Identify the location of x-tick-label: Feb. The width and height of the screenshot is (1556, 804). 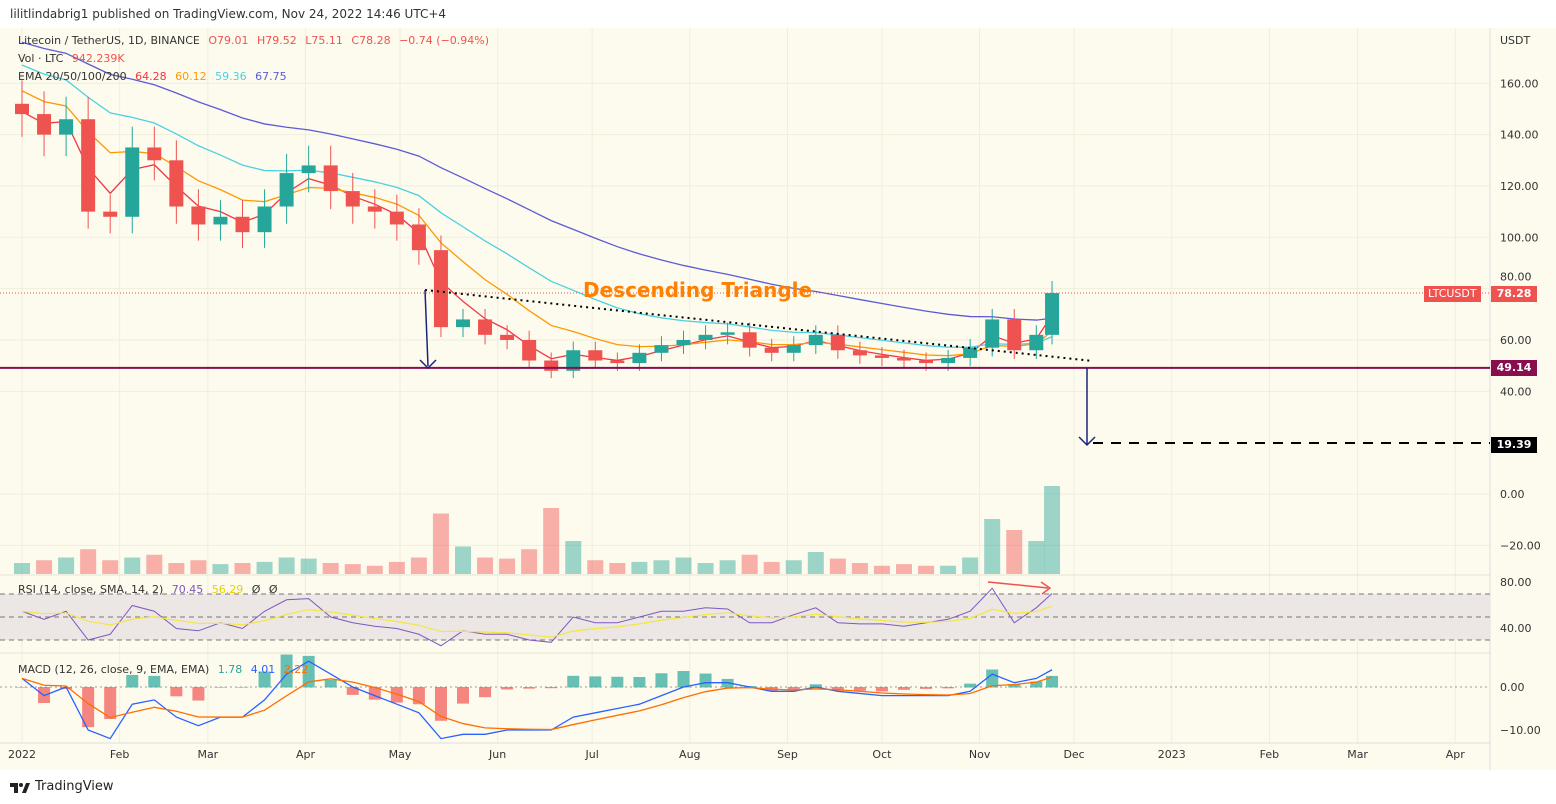
(1269, 754).